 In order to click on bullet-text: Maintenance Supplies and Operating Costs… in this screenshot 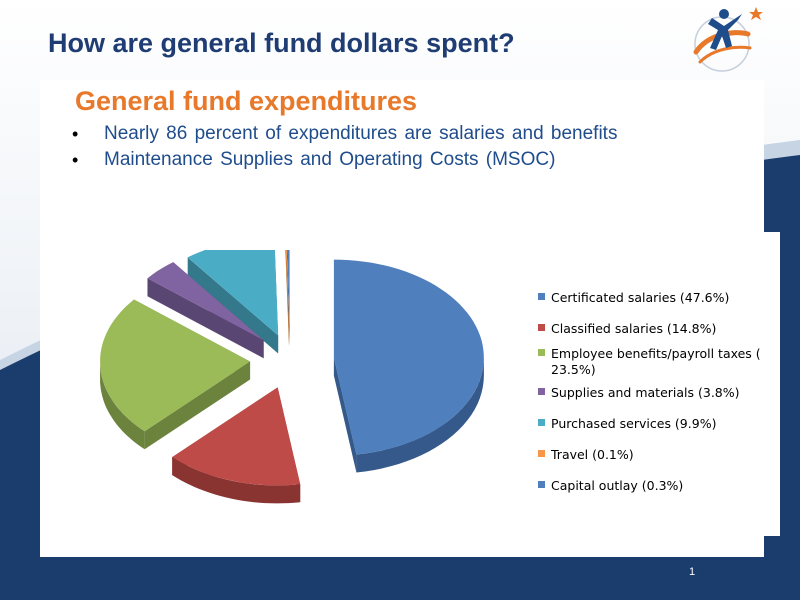, I will do `click(330, 159)`.